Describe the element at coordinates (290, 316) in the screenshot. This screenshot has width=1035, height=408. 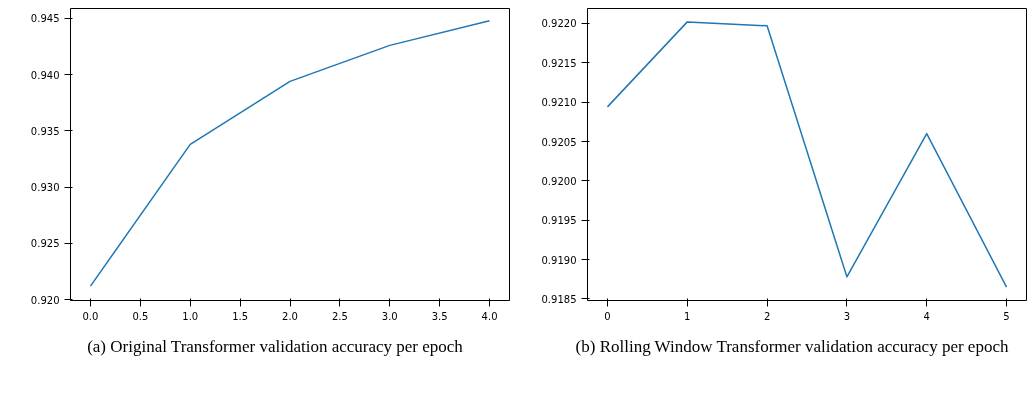
I see `x-tick-label: 2.0` at that location.